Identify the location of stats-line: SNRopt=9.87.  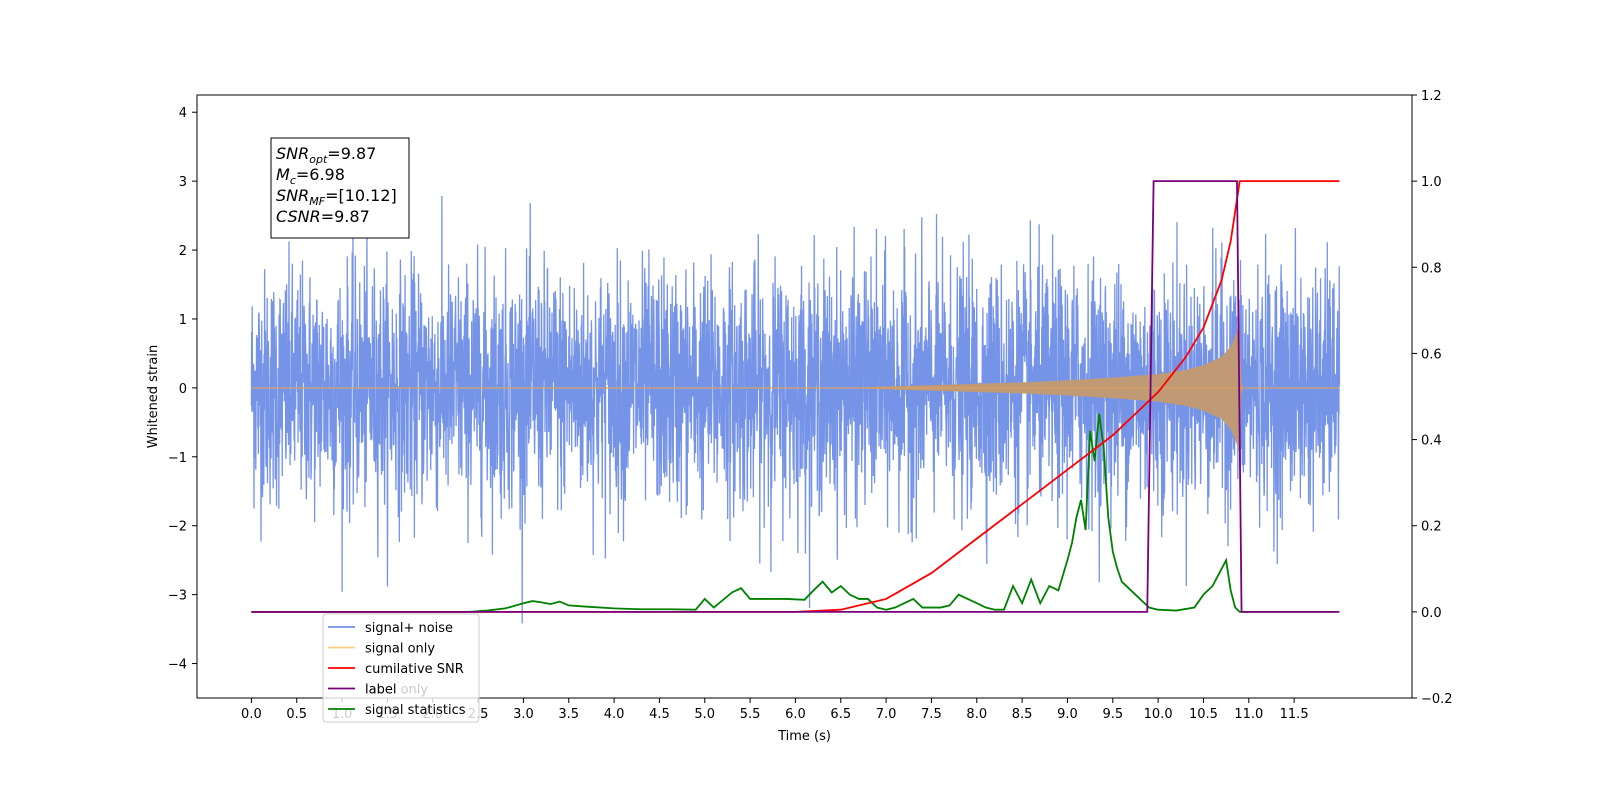
(326, 155).